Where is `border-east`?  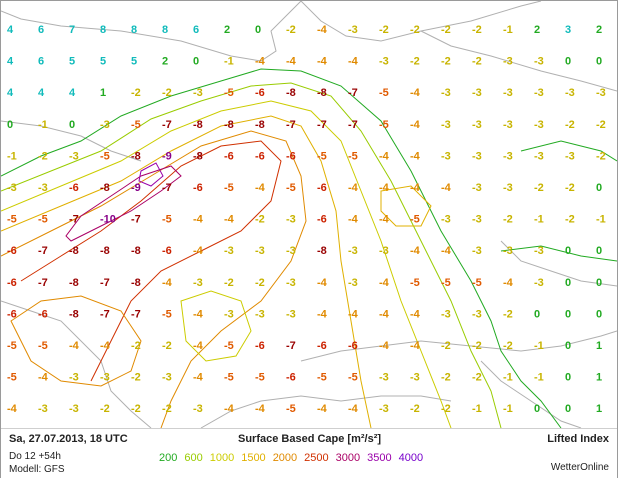 border-east is located at coordinates (558, 263).